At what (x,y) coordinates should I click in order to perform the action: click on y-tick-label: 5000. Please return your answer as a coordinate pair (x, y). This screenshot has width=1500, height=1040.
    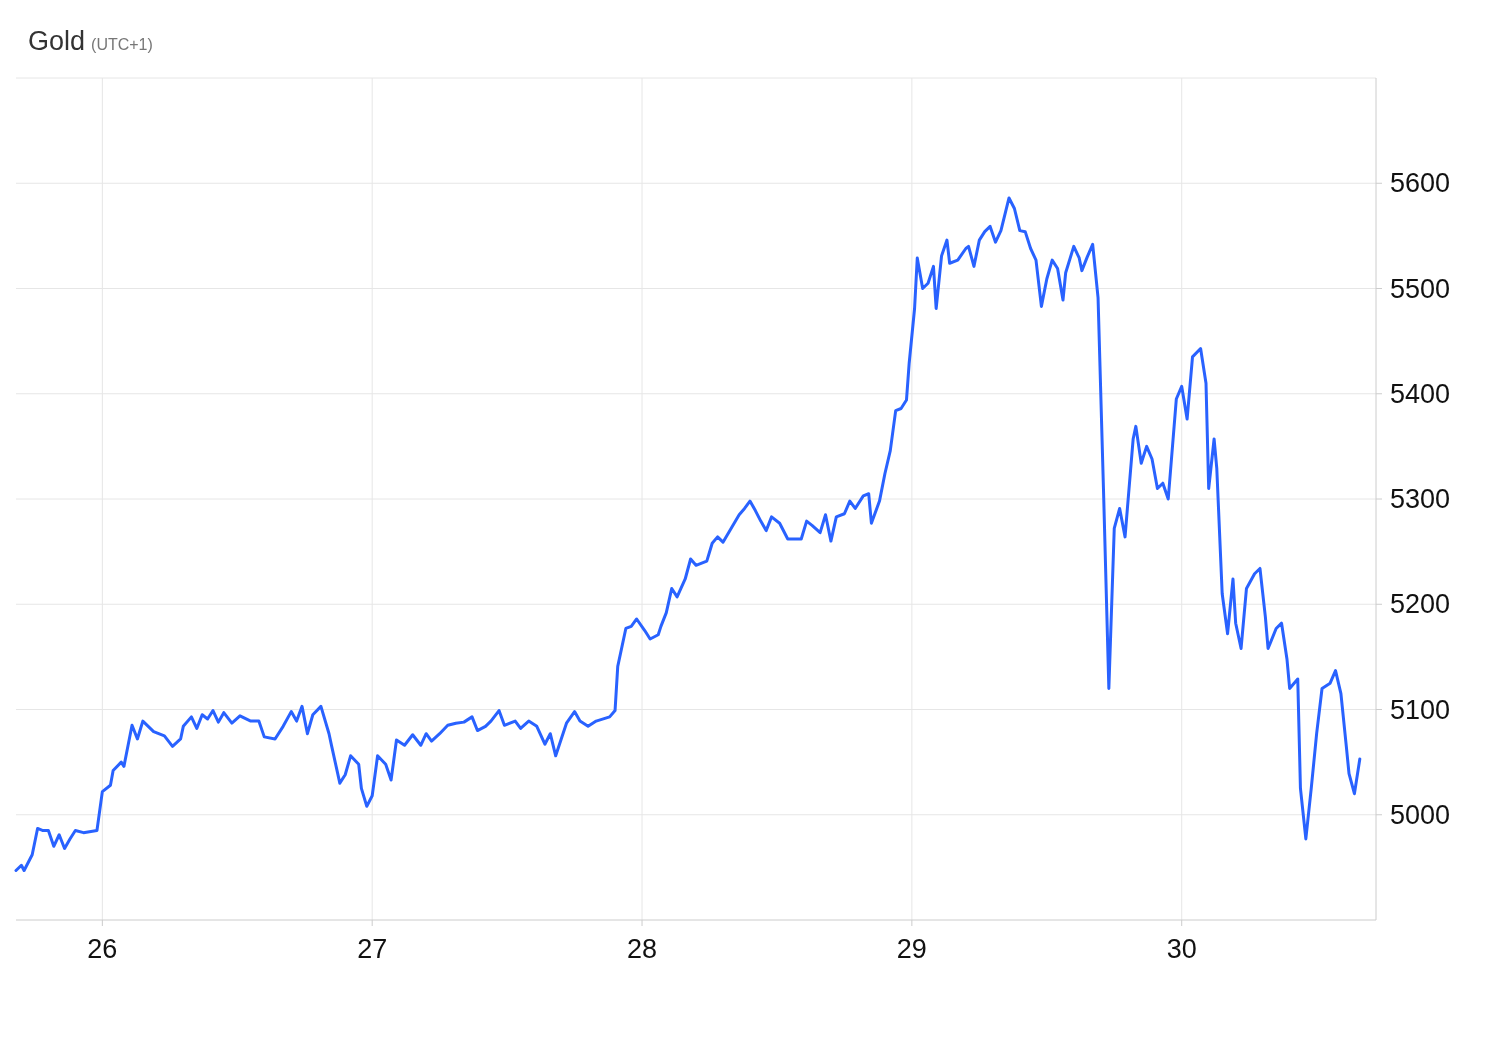
    Looking at the image, I should click on (1420, 814).